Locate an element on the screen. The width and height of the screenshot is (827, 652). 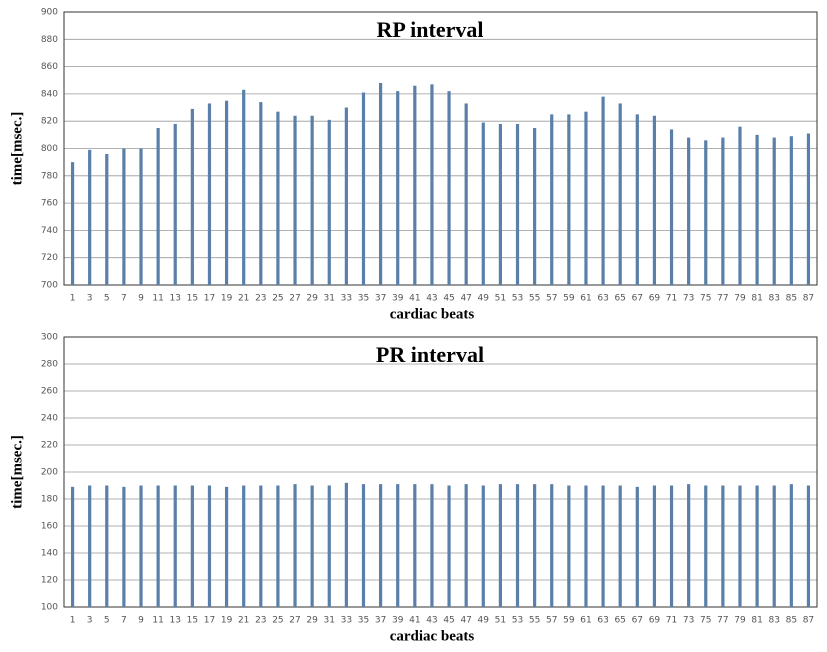
x-tick-label: 75 is located at coordinates (705, 299).